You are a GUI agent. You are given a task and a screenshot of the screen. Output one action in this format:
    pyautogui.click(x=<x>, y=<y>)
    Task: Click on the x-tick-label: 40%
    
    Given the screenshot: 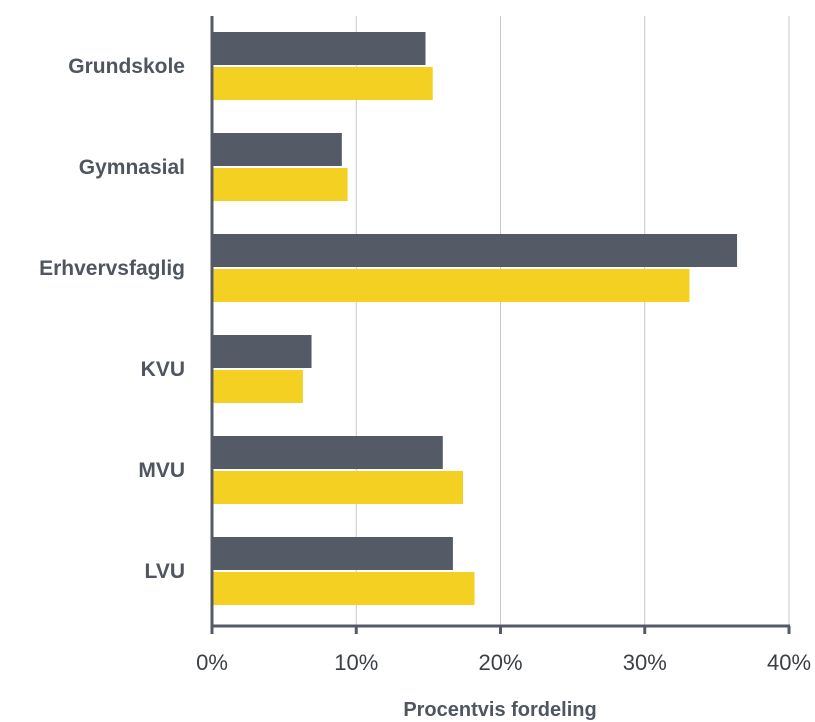 What is the action you would take?
    pyautogui.click(x=789, y=662)
    